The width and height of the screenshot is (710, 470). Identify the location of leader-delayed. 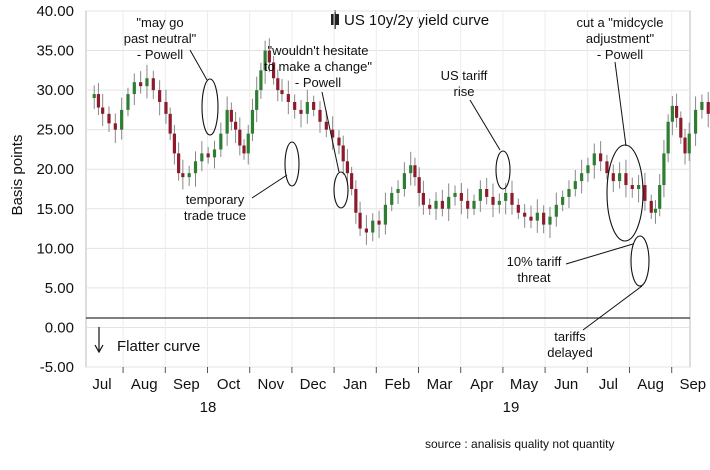
(612, 308).